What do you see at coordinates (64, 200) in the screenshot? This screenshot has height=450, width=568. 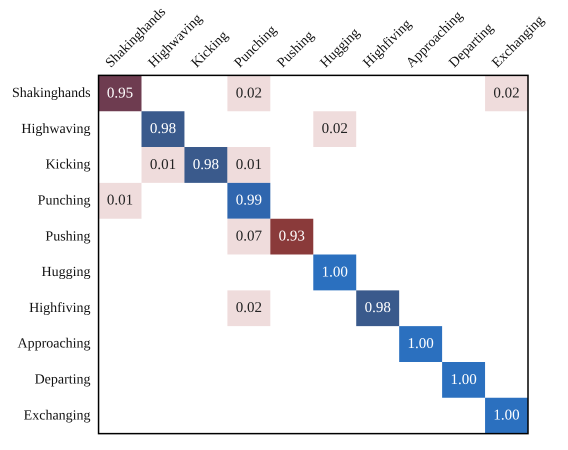 I see `y-tick-label: Punching` at bounding box center [64, 200].